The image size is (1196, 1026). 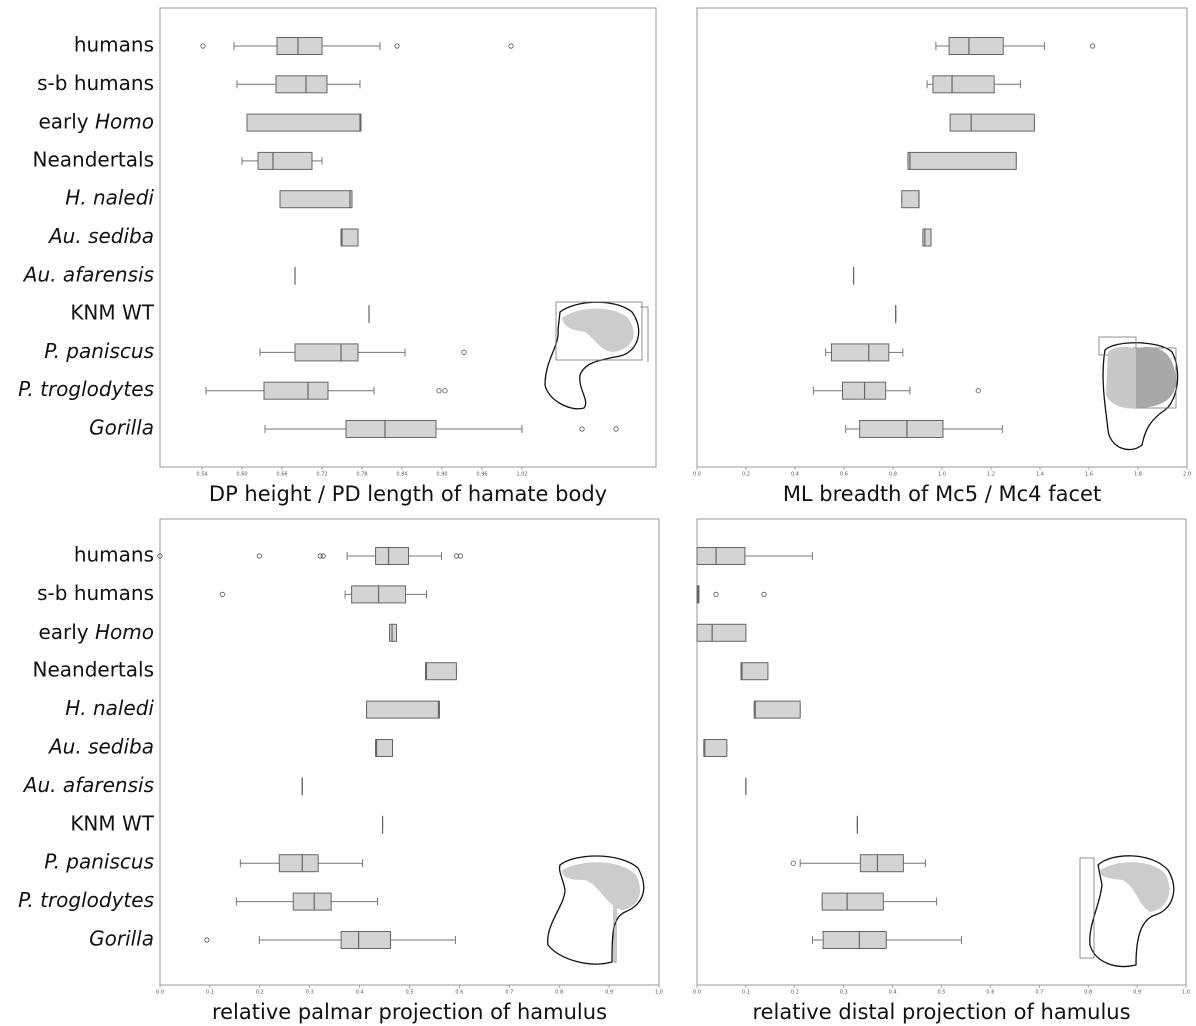 I want to click on category-label: humans, so click(x=114, y=555).